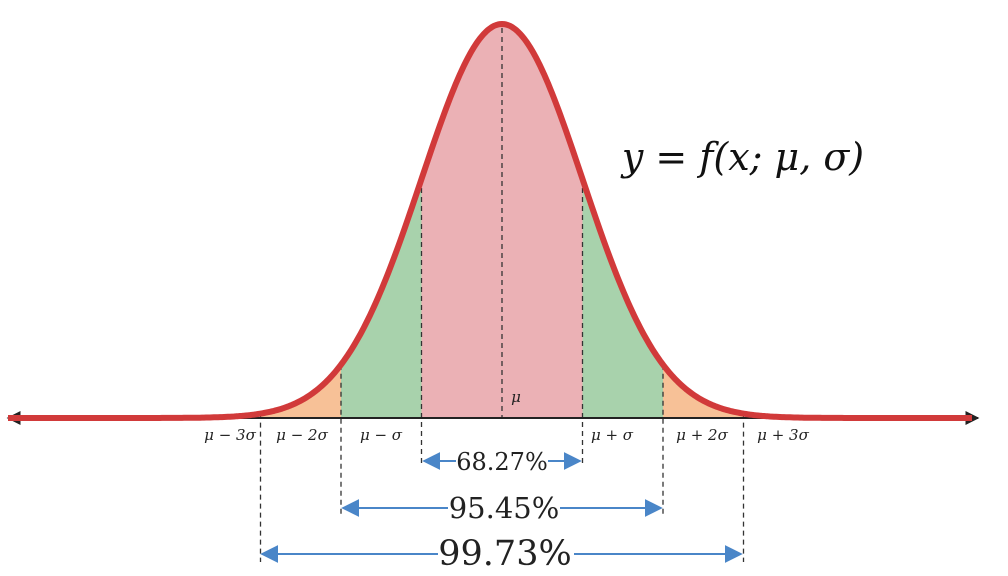 This screenshot has height=576, width=1008. What do you see at coordinates (742, 157) in the screenshot?
I see `formula-label: y = f(x; μ, σ)` at bounding box center [742, 157].